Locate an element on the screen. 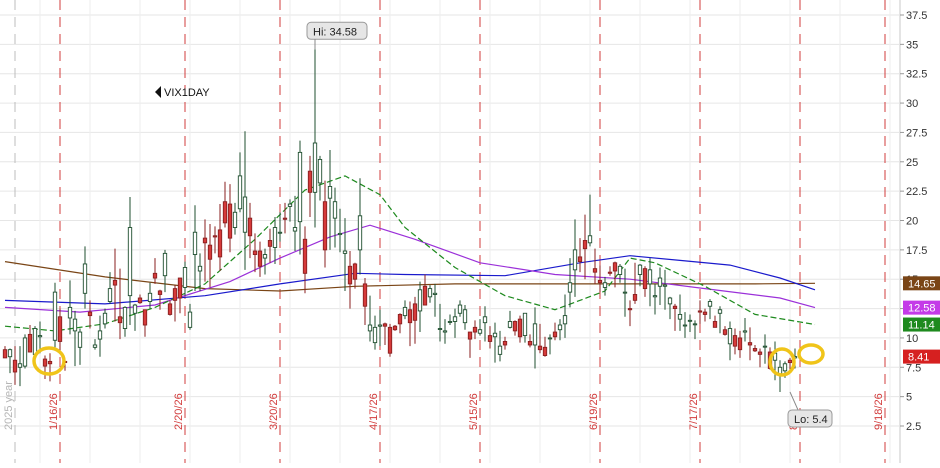 The image size is (940, 468). y-tick-label-11: 30 is located at coordinates (912, 104).